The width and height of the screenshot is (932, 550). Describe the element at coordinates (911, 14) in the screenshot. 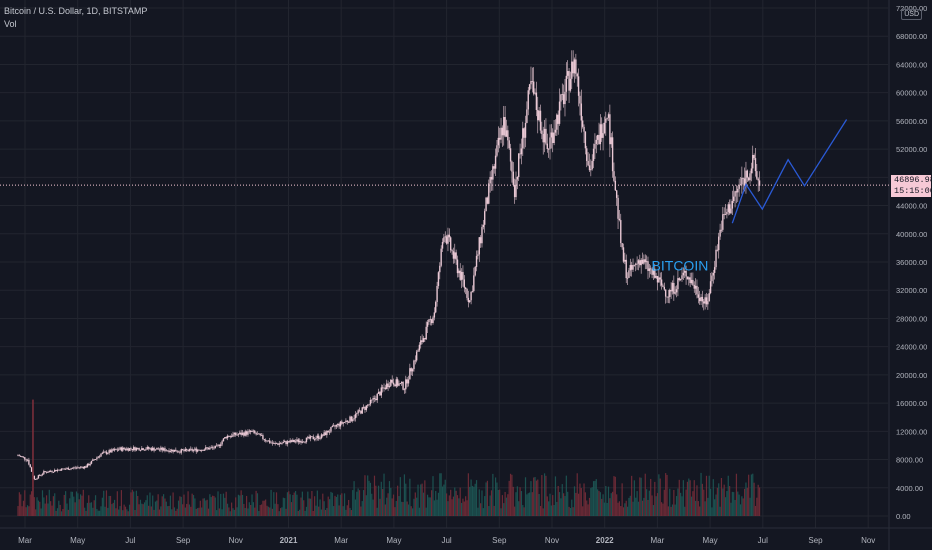

I see `currency-badge: USD` at that location.